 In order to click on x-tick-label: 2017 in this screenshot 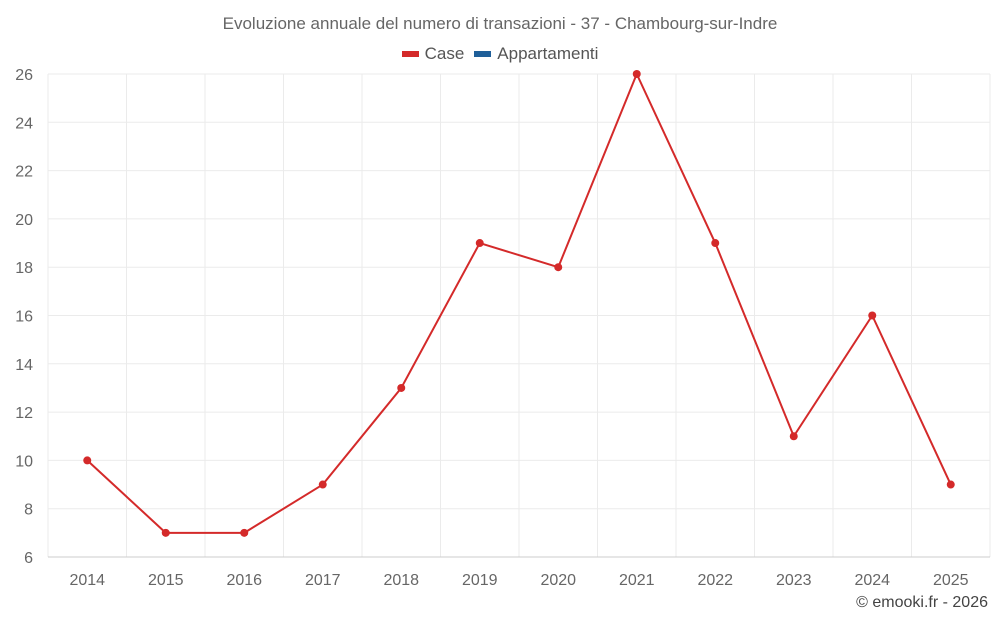, I will do `click(323, 580)`.